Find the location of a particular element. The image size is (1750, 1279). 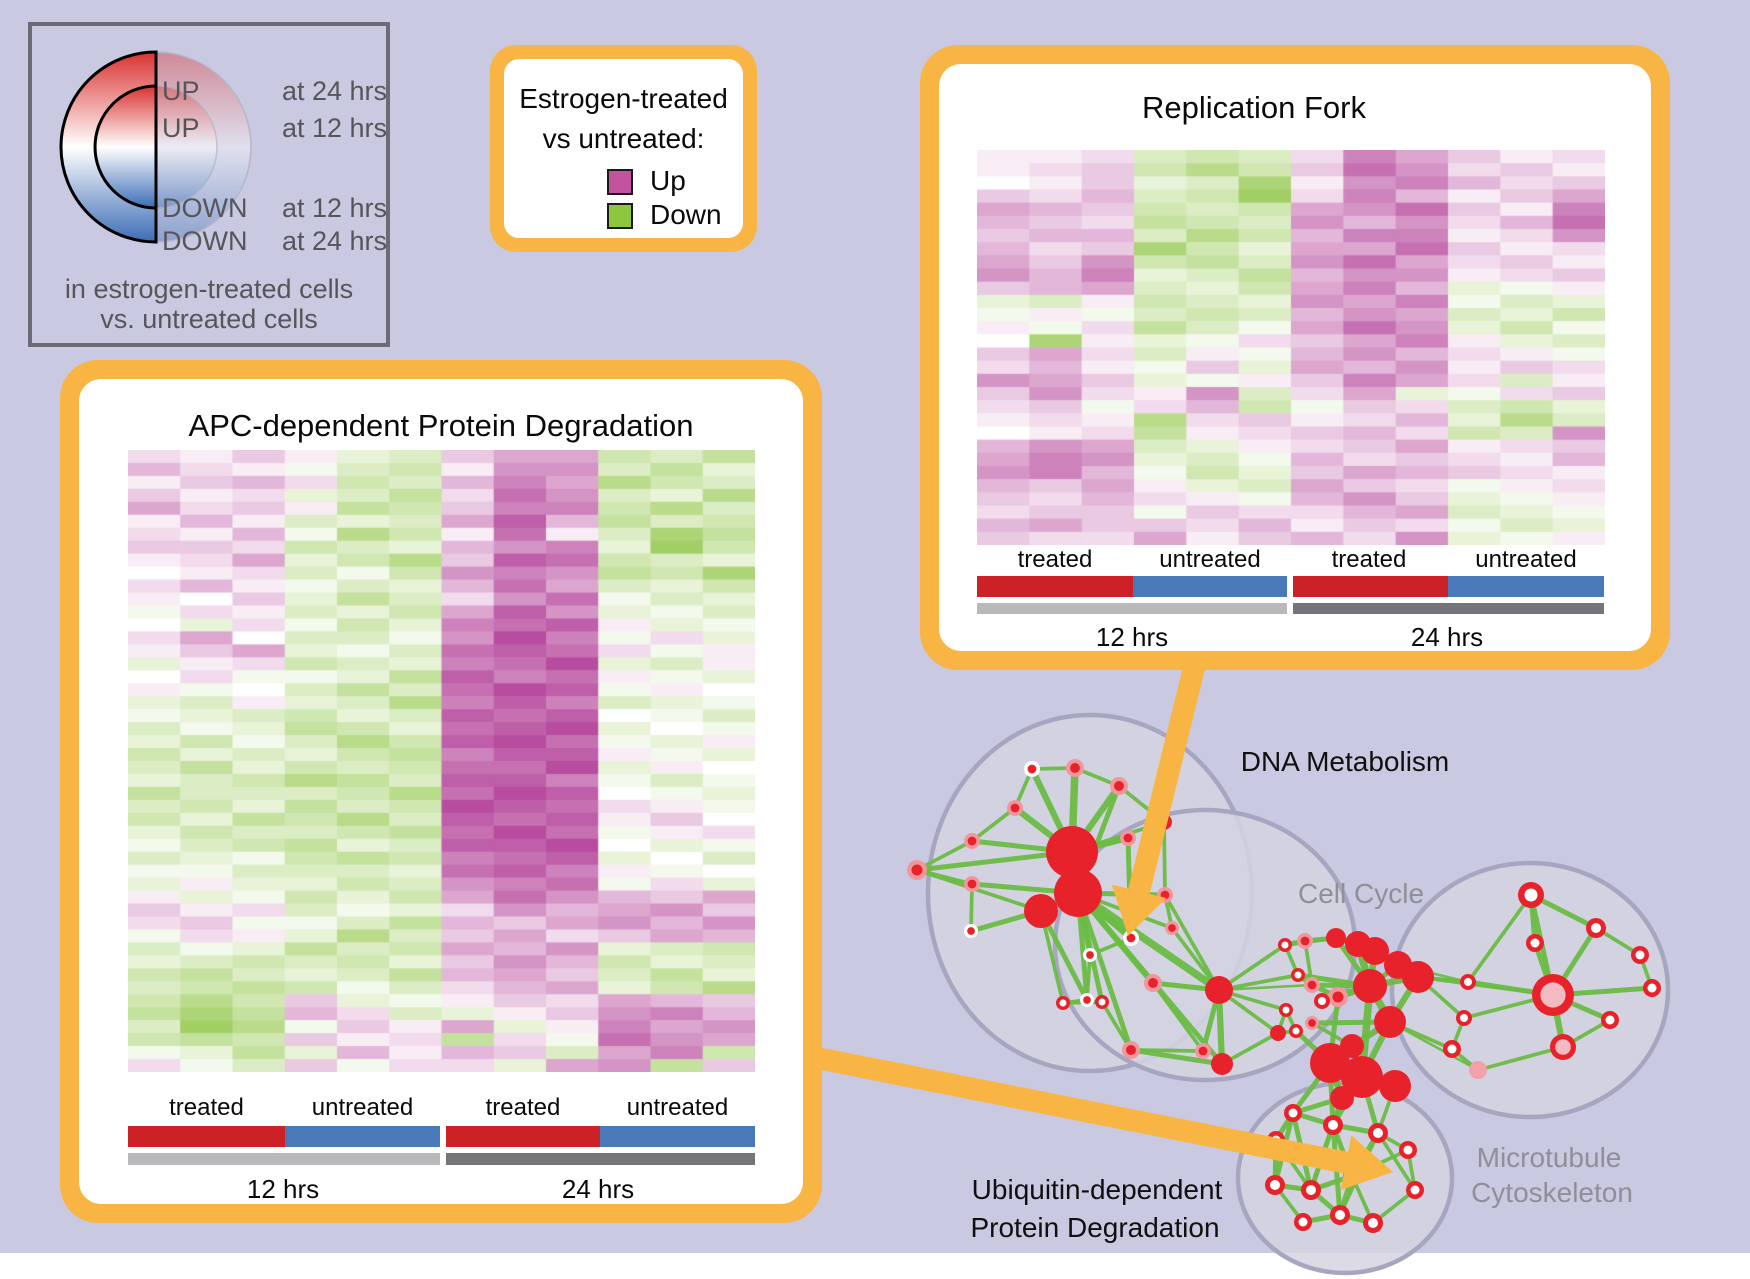

cluster-label-ubiquitin-line2: Protein Degradation is located at coordinates (1095, 1227).